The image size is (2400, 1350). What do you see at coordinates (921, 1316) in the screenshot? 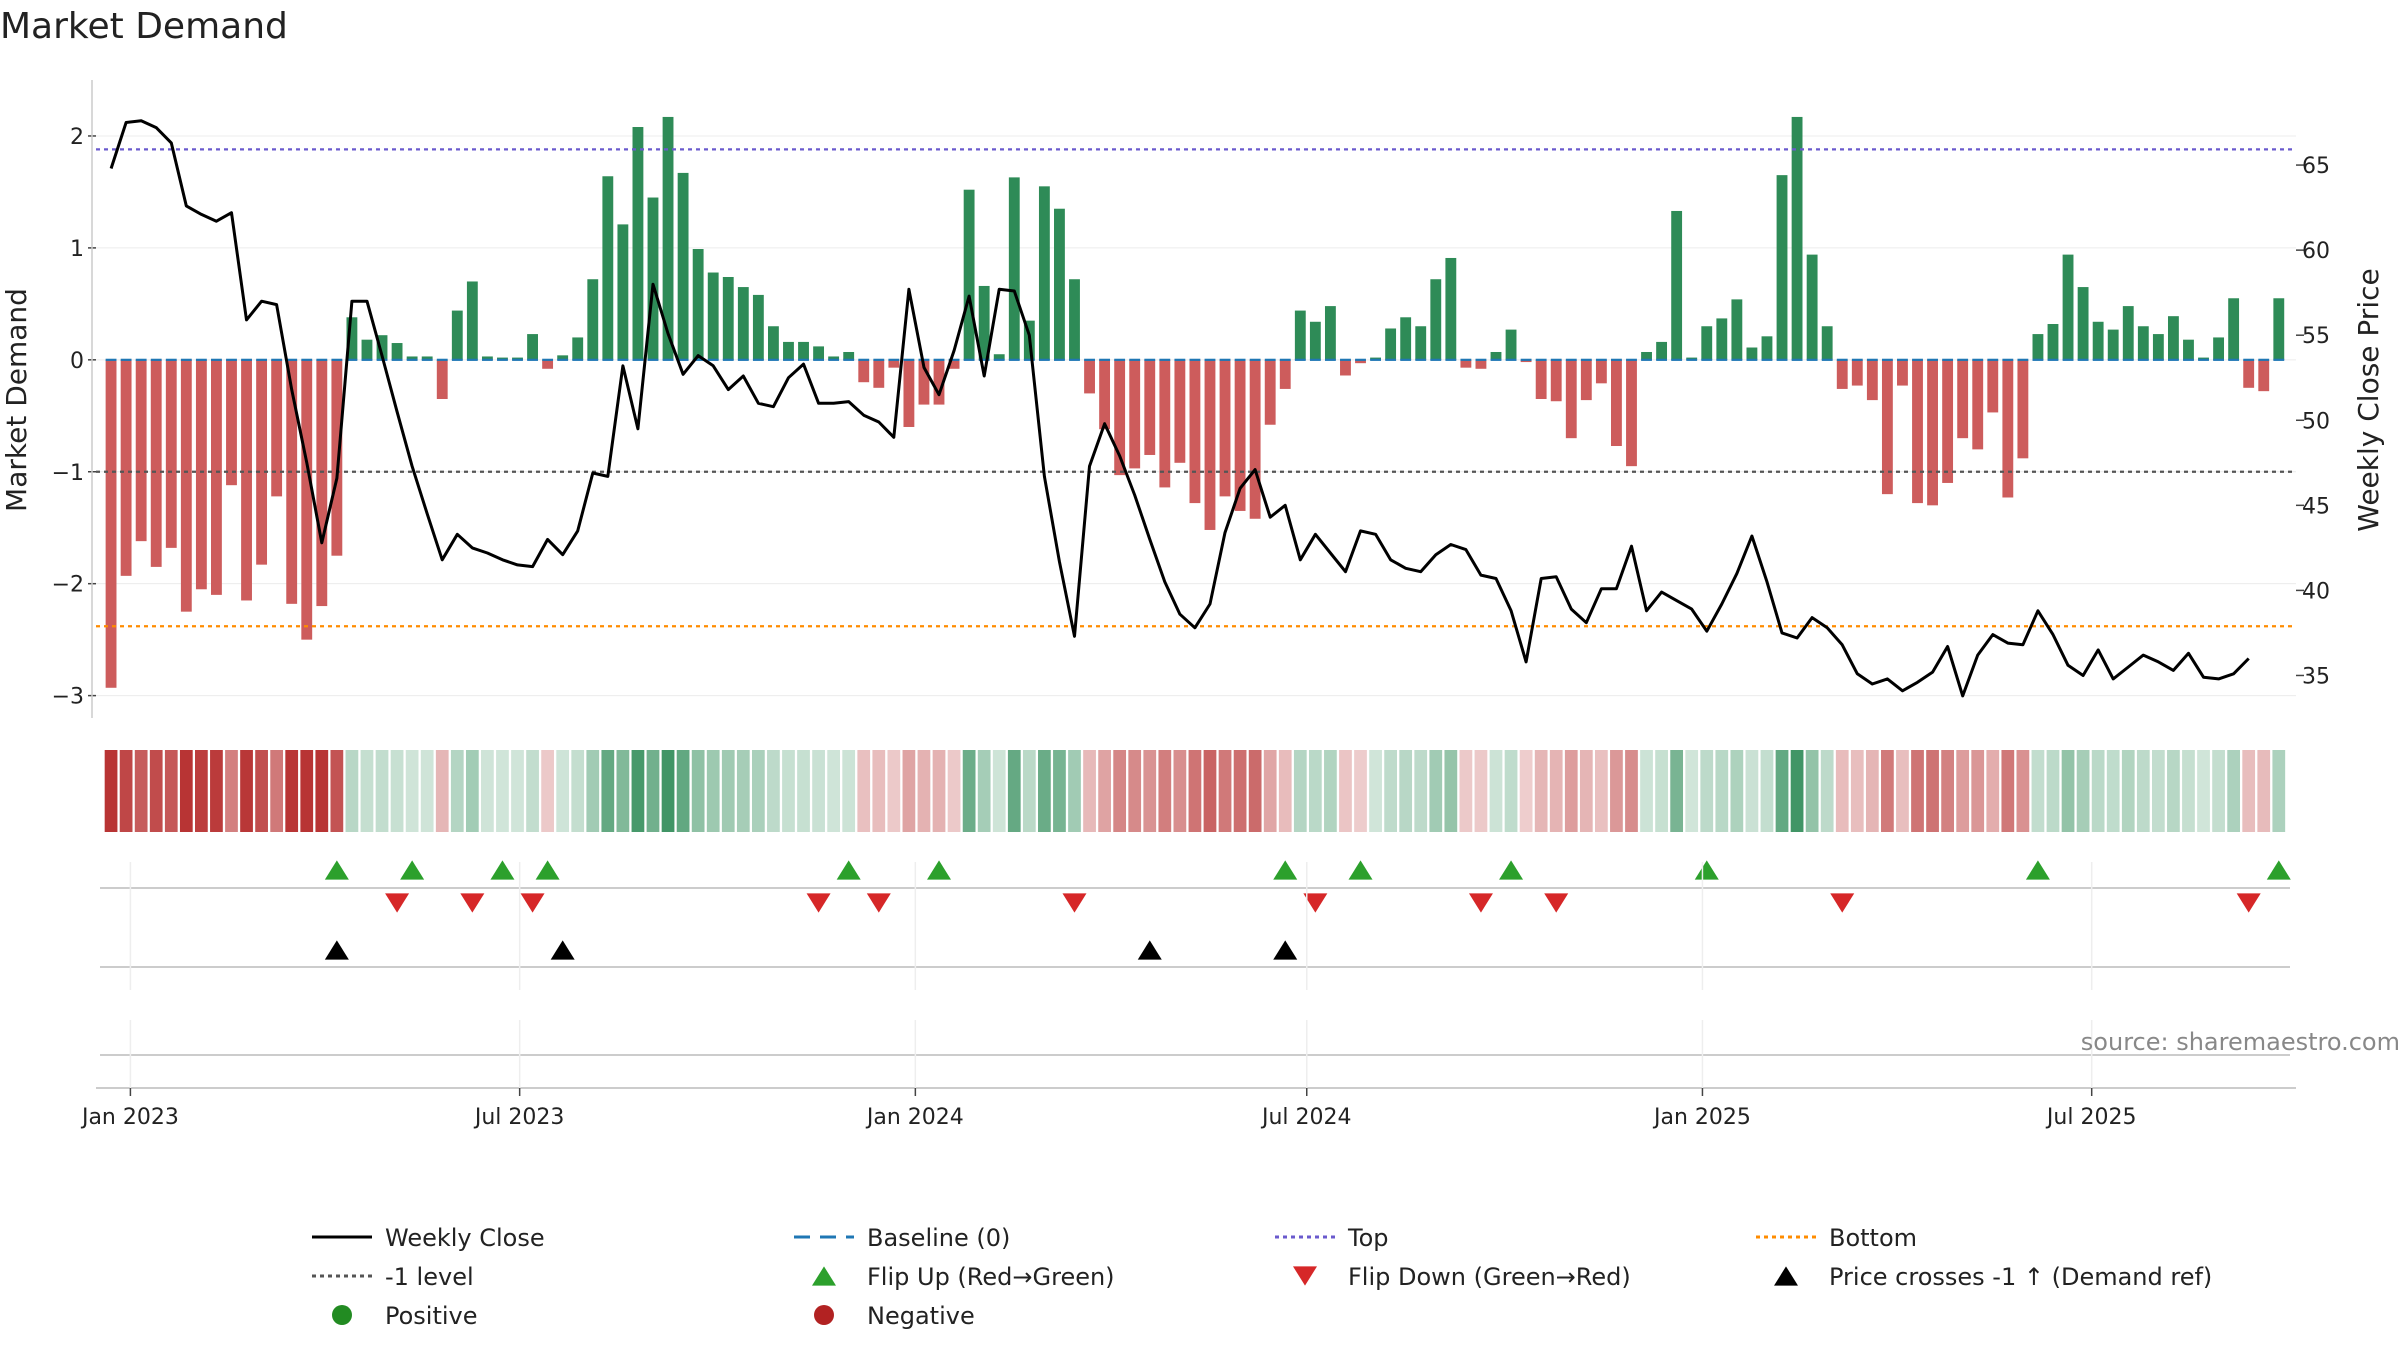
I see `legend-label: Negative` at bounding box center [921, 1316].